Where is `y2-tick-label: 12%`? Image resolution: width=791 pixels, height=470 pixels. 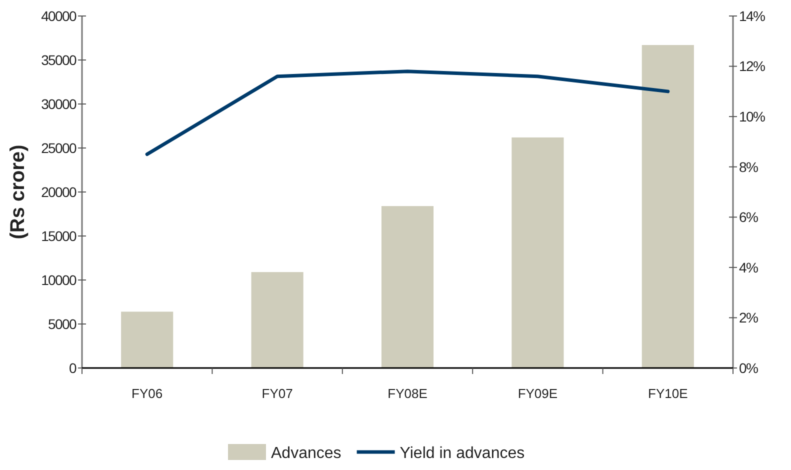
y2-tick-label: 12% is located at coordinates (752, 66).